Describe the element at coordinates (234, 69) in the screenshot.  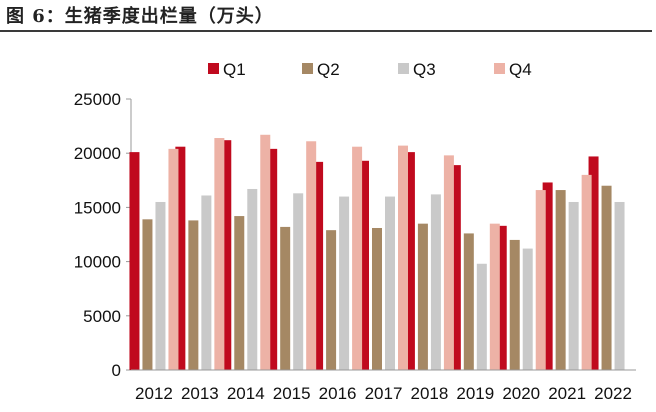
I see `legend-label-q1: Q1` at that location.